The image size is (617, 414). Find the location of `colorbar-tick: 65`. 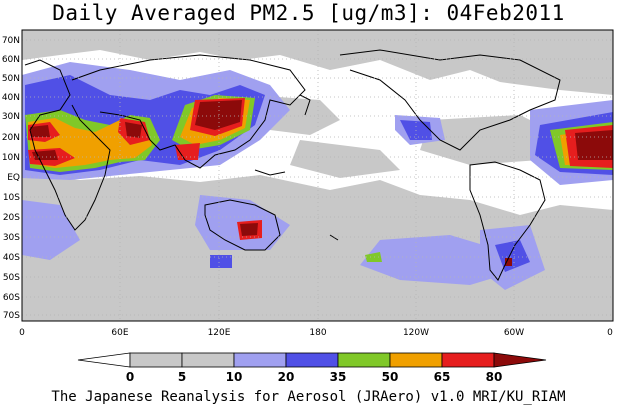

colorbar-tick: 65 is located at coordinates (442, 377).